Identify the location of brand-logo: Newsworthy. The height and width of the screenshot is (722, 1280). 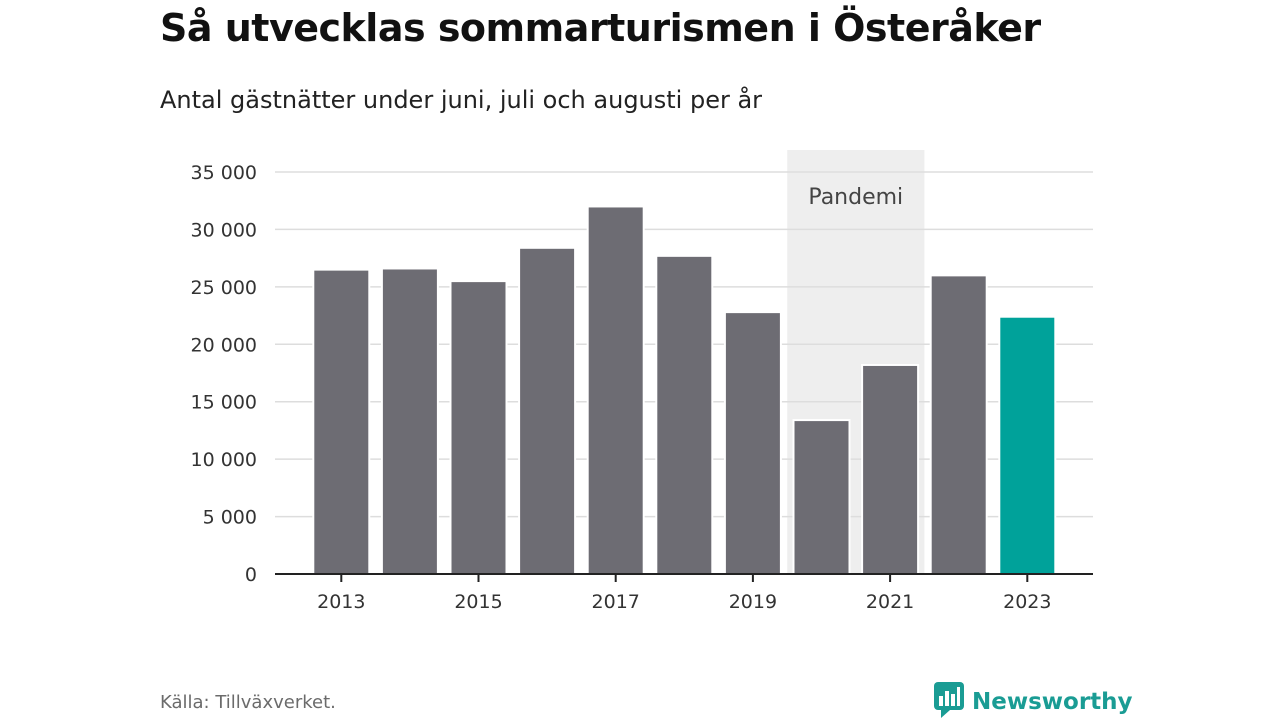
(1033, 702).